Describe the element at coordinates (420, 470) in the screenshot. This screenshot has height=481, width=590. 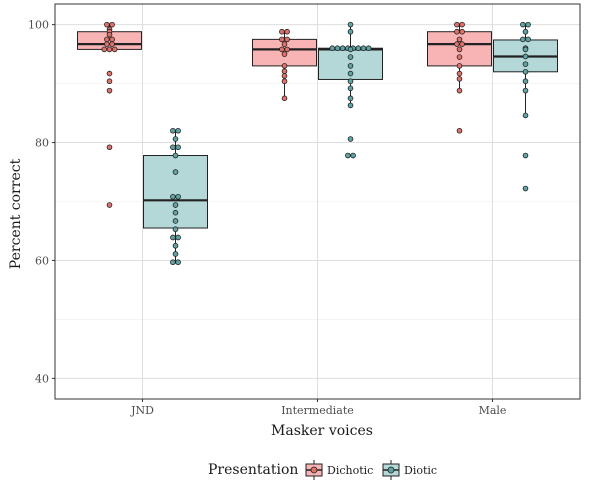
I see `legend-label-diotic: Diotic` at that location.